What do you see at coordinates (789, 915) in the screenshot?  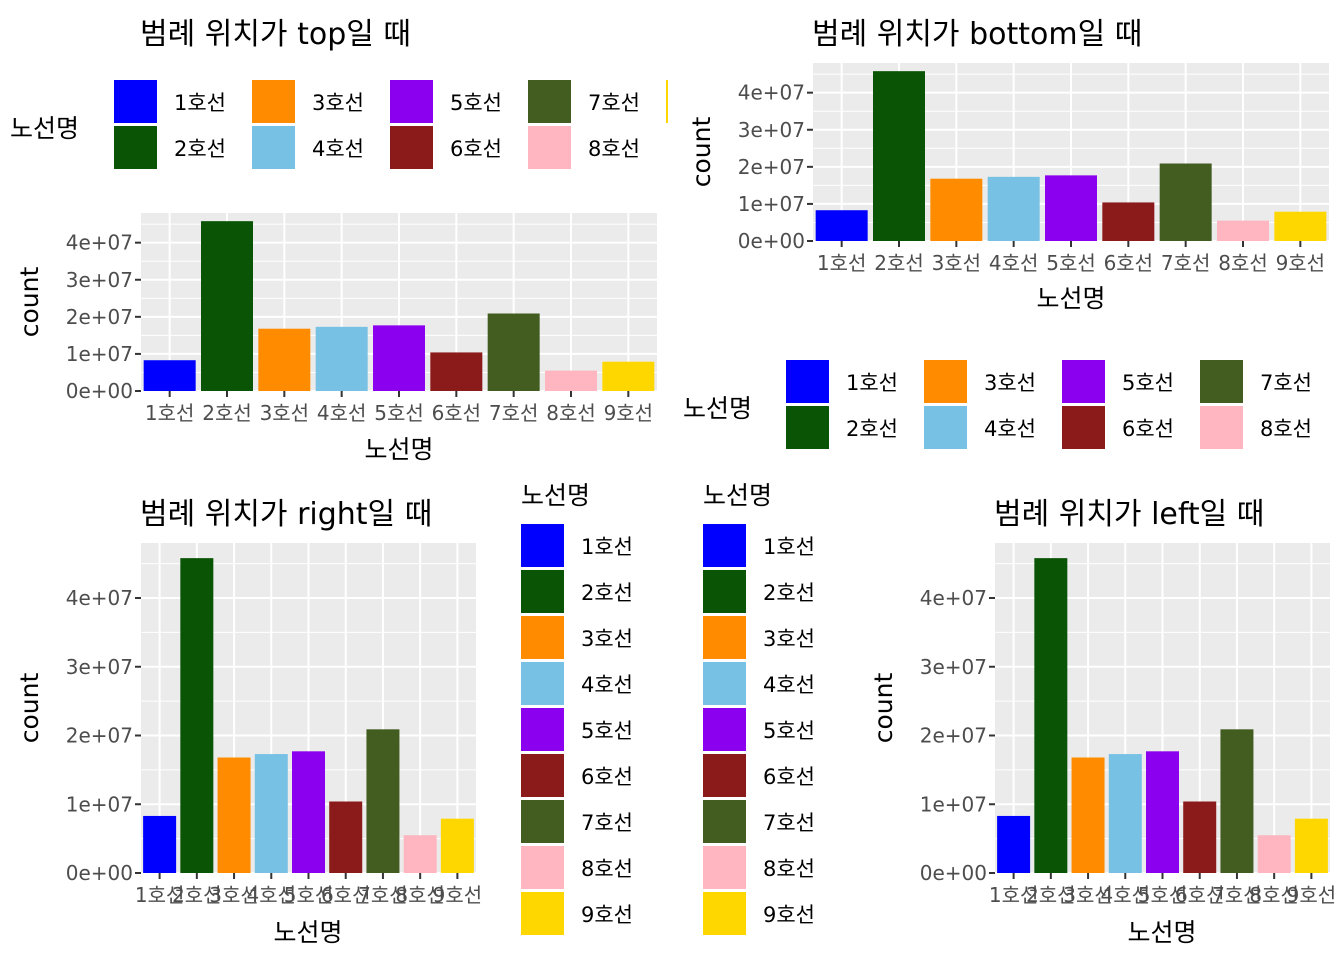 I see `legend-label: 9호선` at bounding box center [789, 915].